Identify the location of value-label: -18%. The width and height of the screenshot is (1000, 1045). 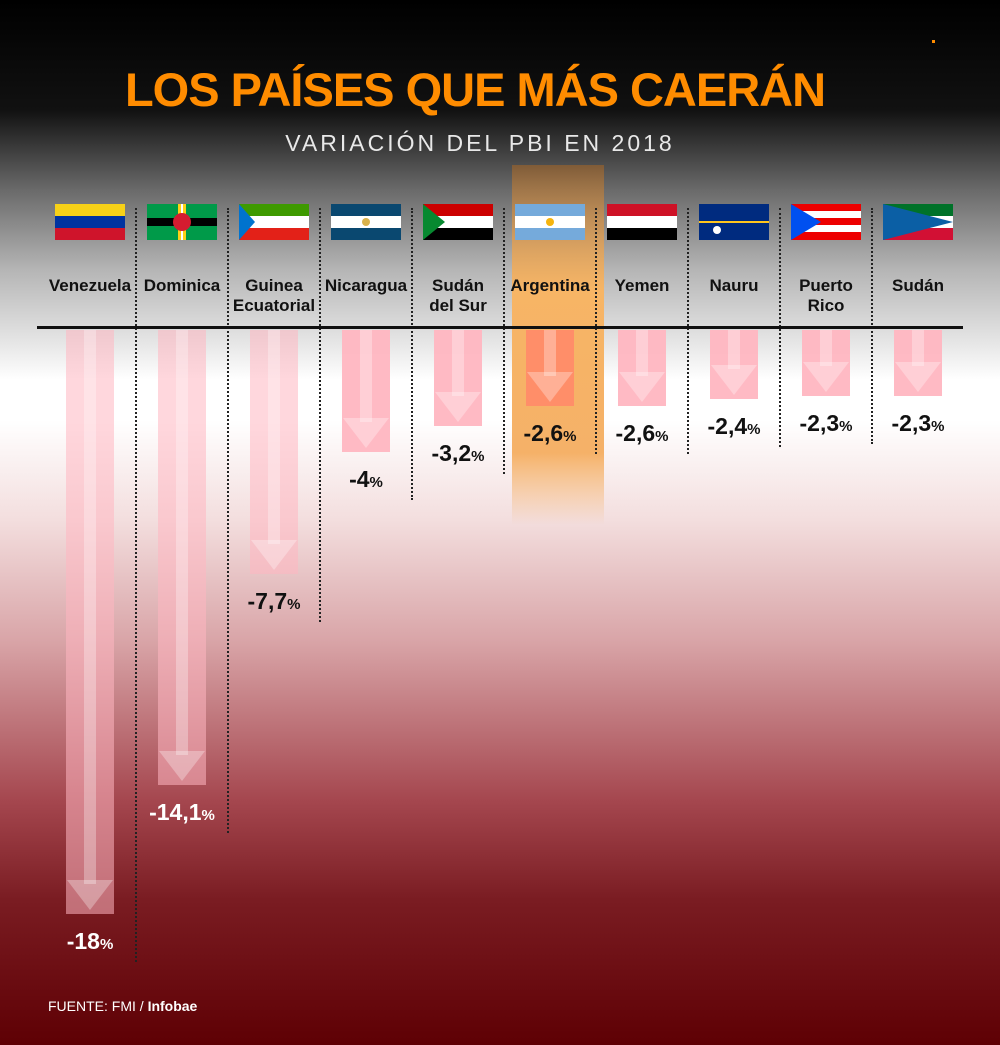
(90, 941).